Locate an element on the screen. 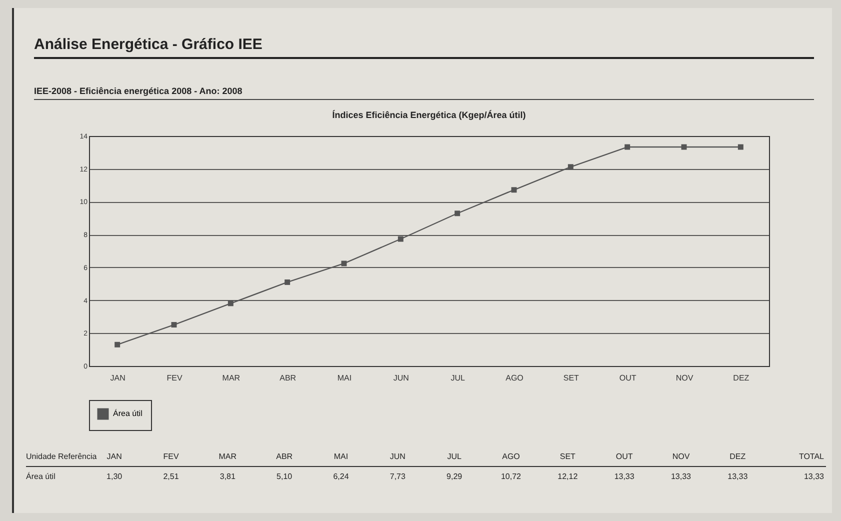  category-label: FEV is located at coordinates (171, 456).